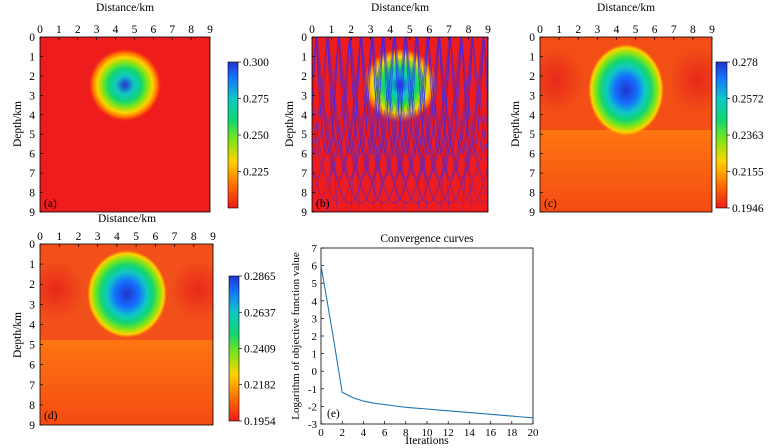  What do you see at coordinates (315, 267) in the screenshot?
I see `panel-e-ytick-label: 6` at bounding box center [315, 267].